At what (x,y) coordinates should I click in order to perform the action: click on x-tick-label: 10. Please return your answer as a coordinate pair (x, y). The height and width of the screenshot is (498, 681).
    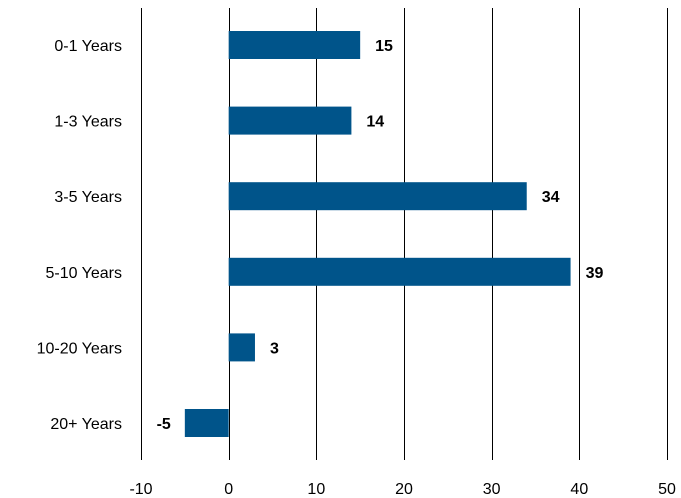
    Looking at the image, I should click on (316, 489).